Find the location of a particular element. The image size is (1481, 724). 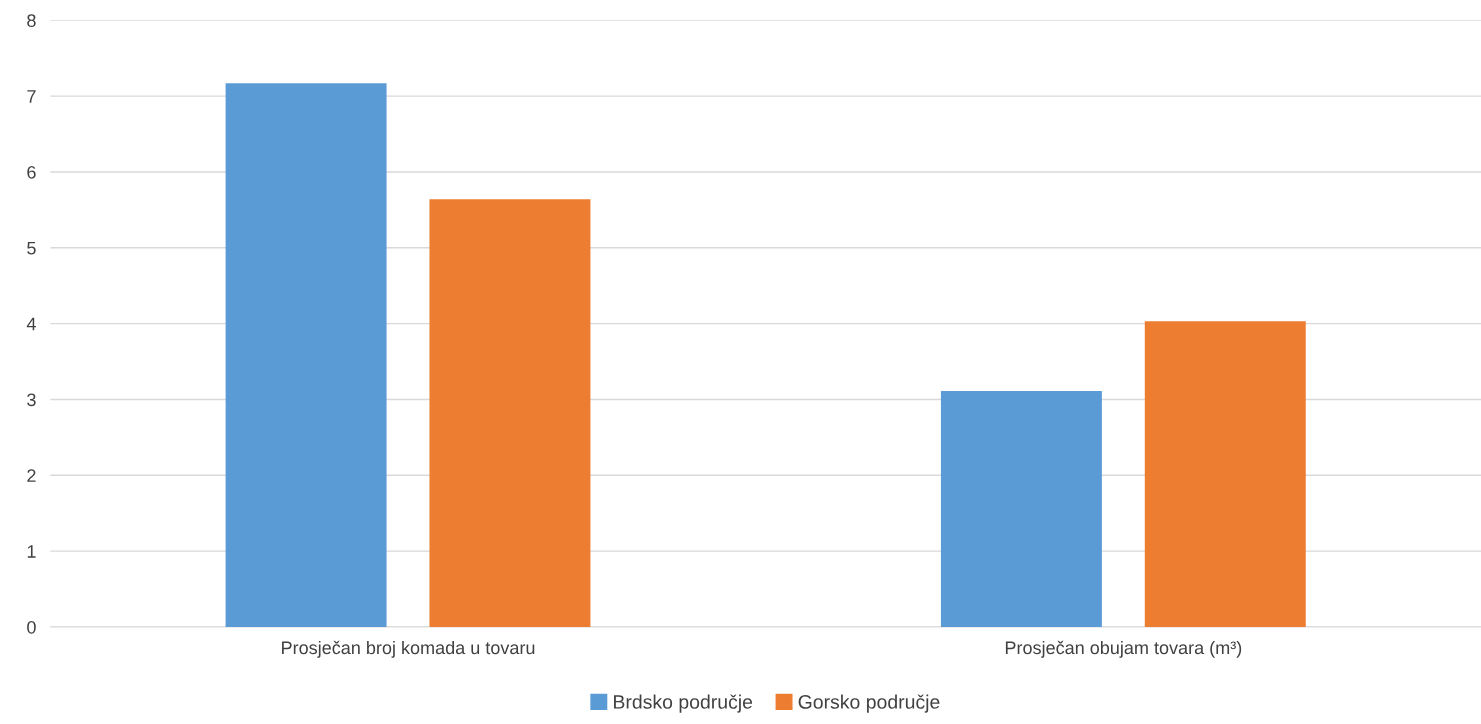

y-tick-label: 4 is located at coordinates (31, 324).